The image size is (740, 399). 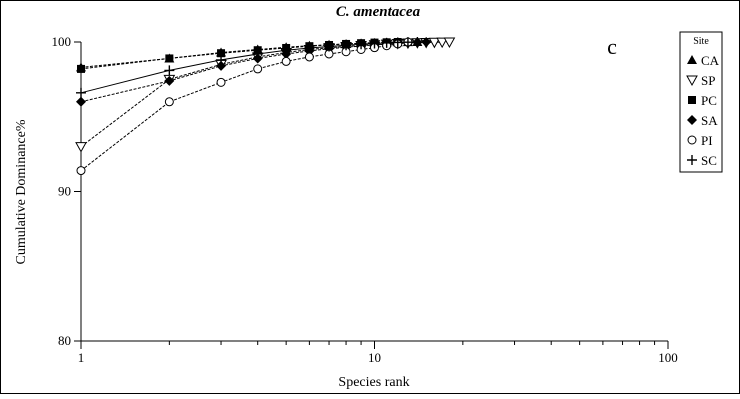 I want to click on x-tick-label: 1, so click(x=81, y=357).